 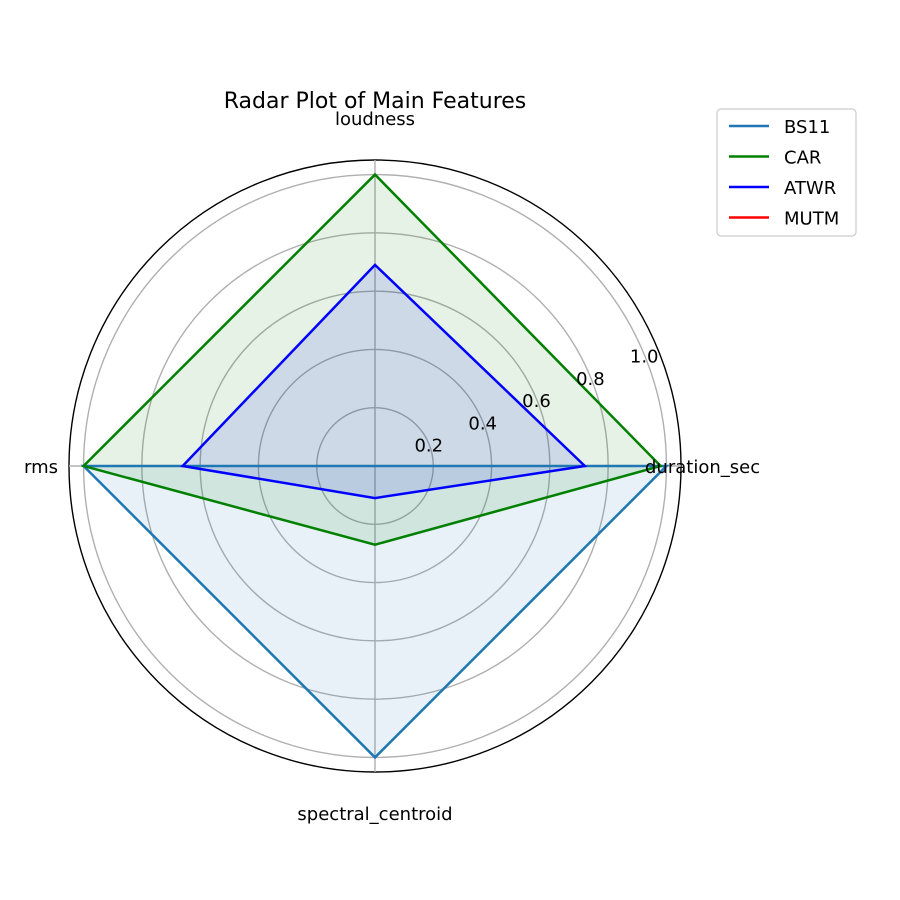 I want to click on axis-label-rms: rms, so click(x=41, y=467).